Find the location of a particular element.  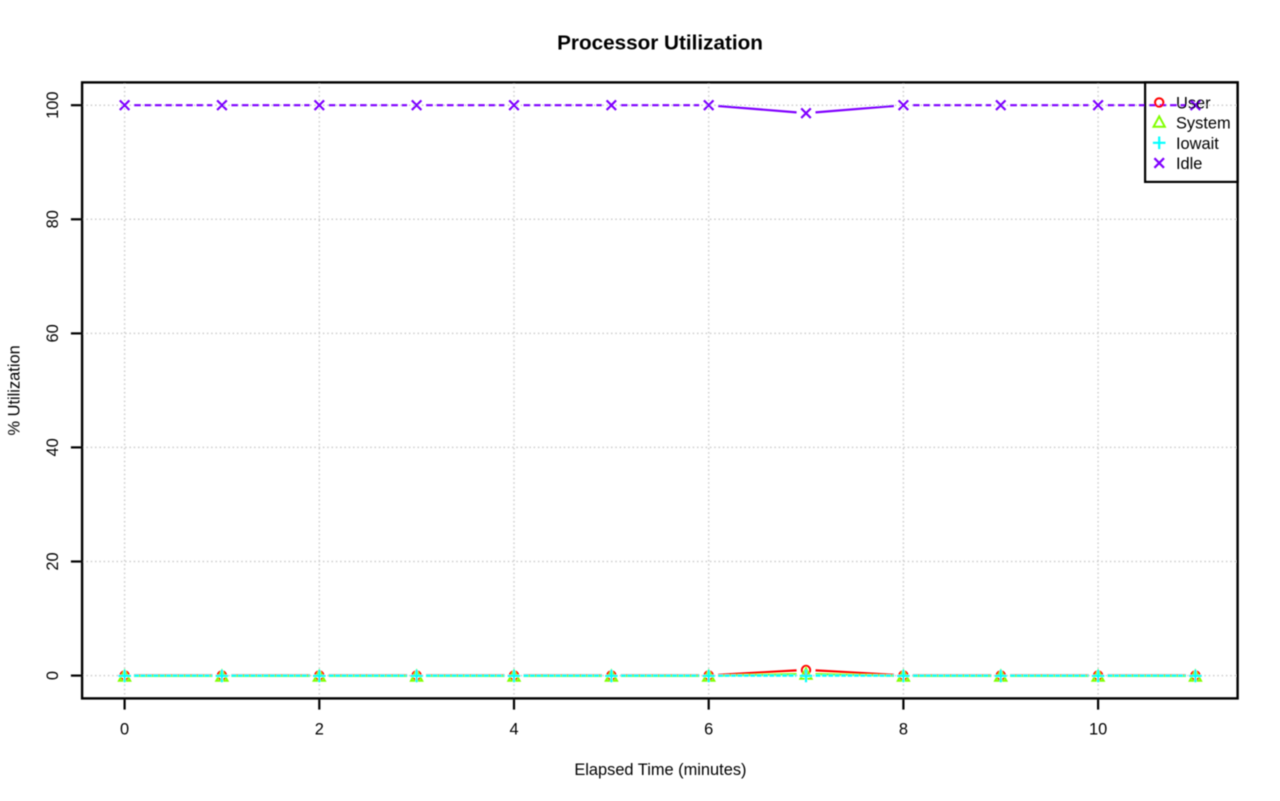

svg-text: 100 is located at coordinates (53, 105).